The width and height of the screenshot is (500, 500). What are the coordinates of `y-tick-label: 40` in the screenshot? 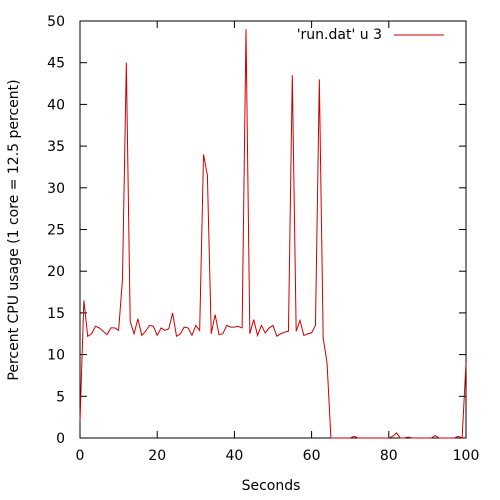 It's located at (56, 105).